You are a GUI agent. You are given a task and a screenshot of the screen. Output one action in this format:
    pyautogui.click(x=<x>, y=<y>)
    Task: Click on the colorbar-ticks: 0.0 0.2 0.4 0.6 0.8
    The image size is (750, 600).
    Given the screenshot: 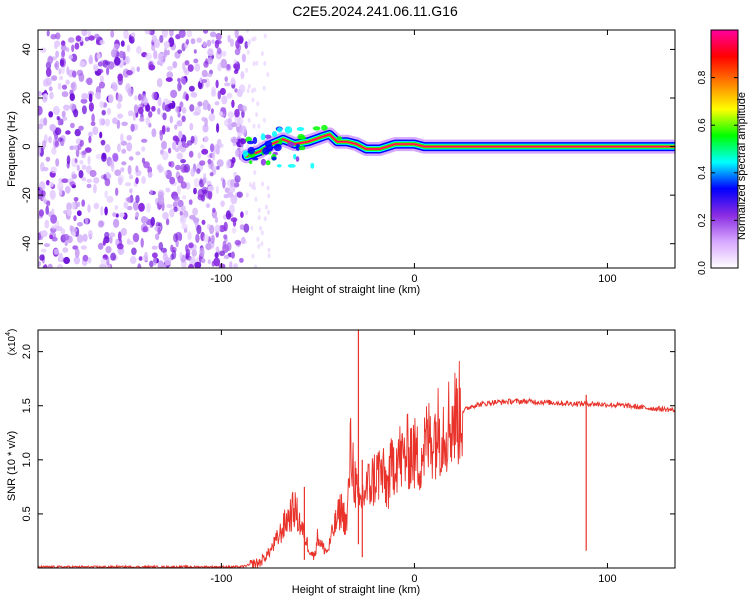 What is the action you would take?
    pyautogui.click(x=717, y=172)
    